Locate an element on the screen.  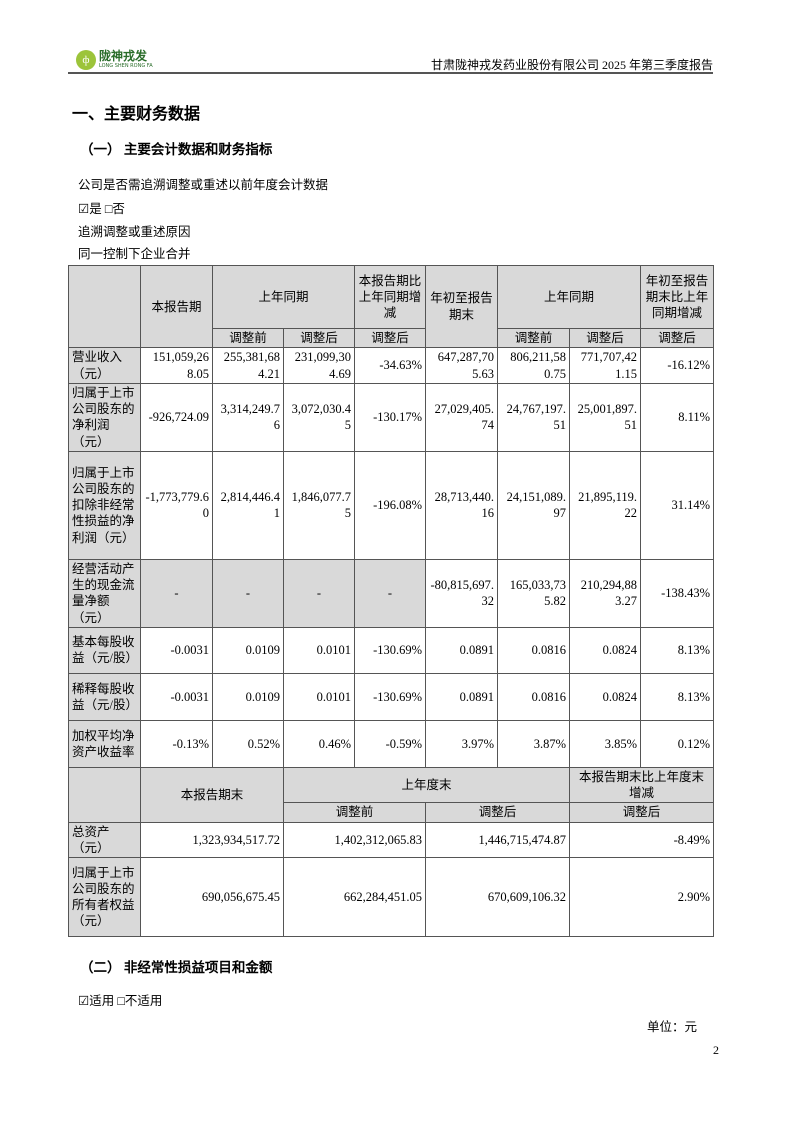
subheader2-before: 调整前 is located at coordinates (354, 812).